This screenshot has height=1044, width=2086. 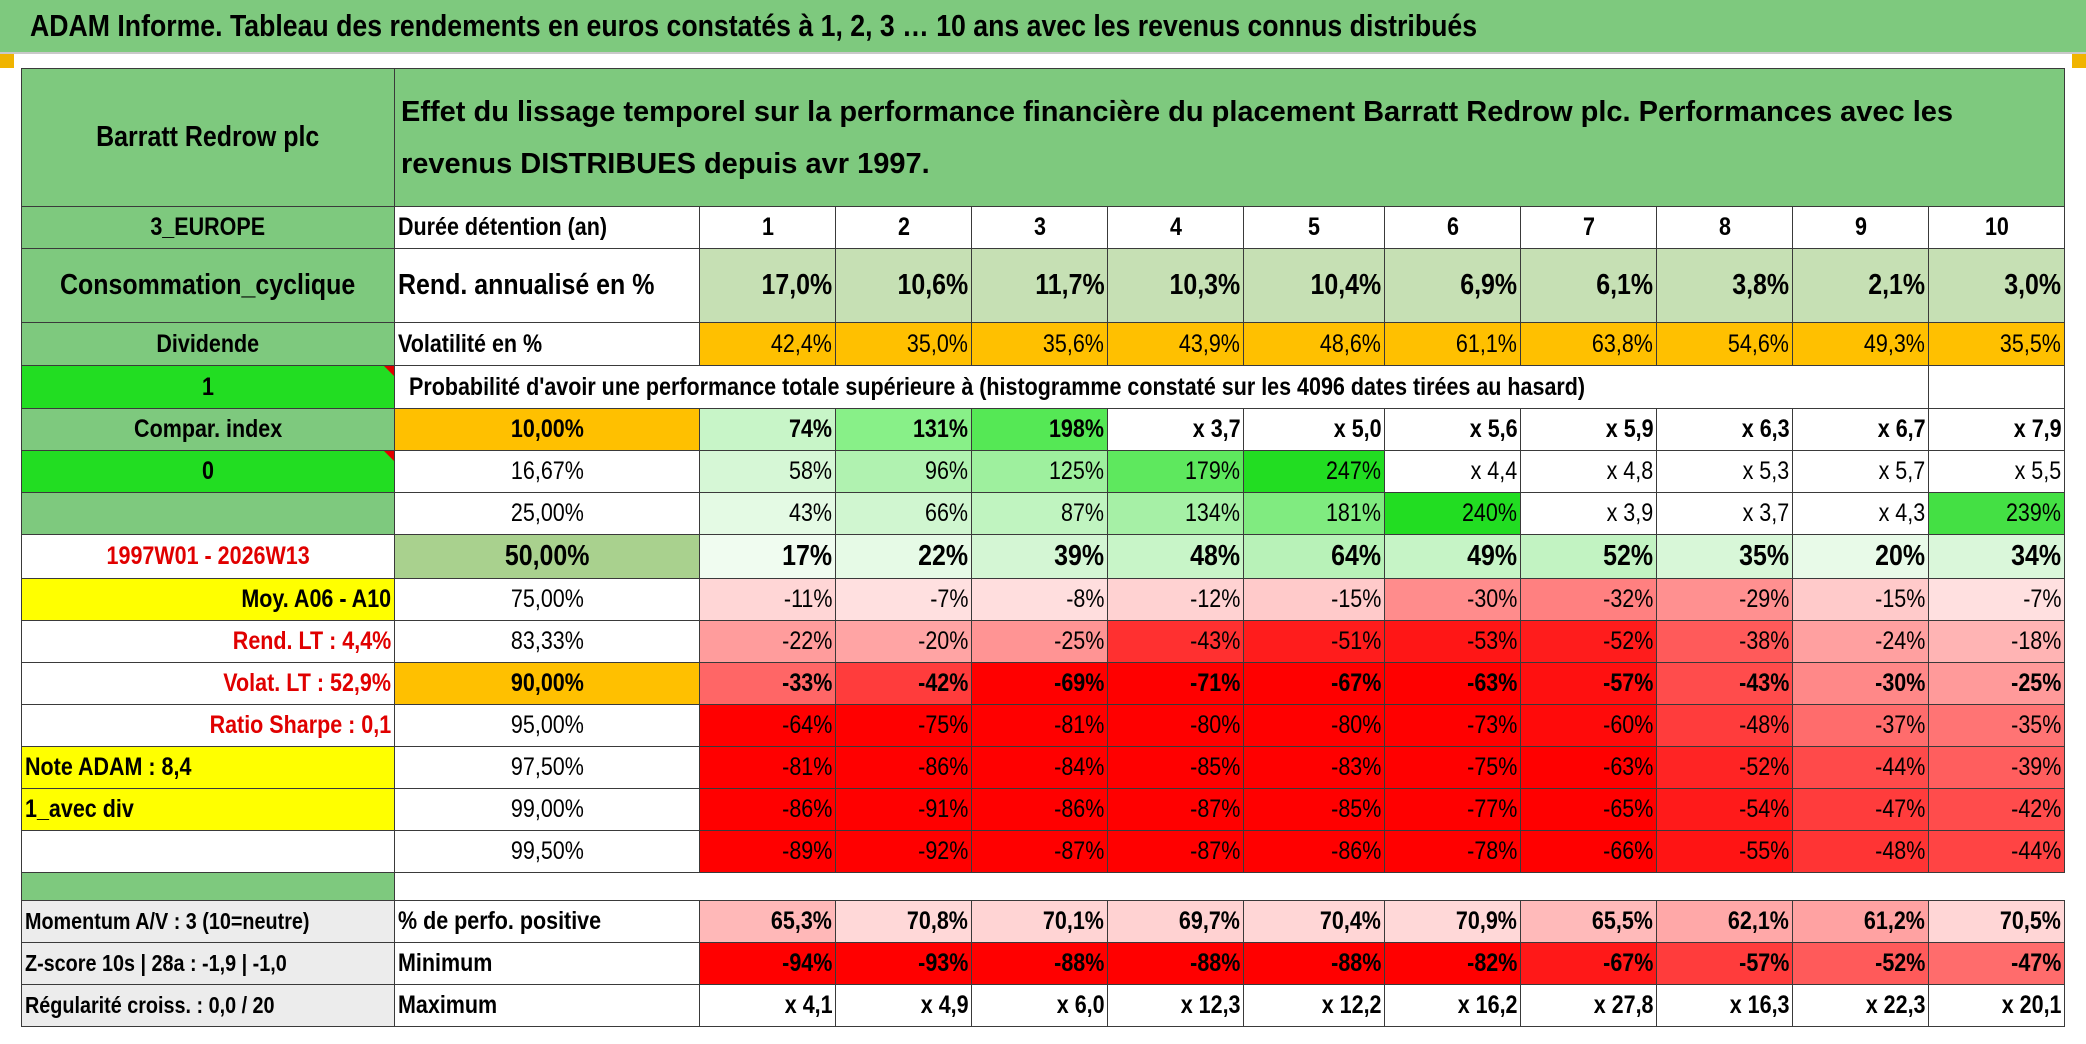 I want to click on rend-value: 3,8%, so click(x=1725, y=285).